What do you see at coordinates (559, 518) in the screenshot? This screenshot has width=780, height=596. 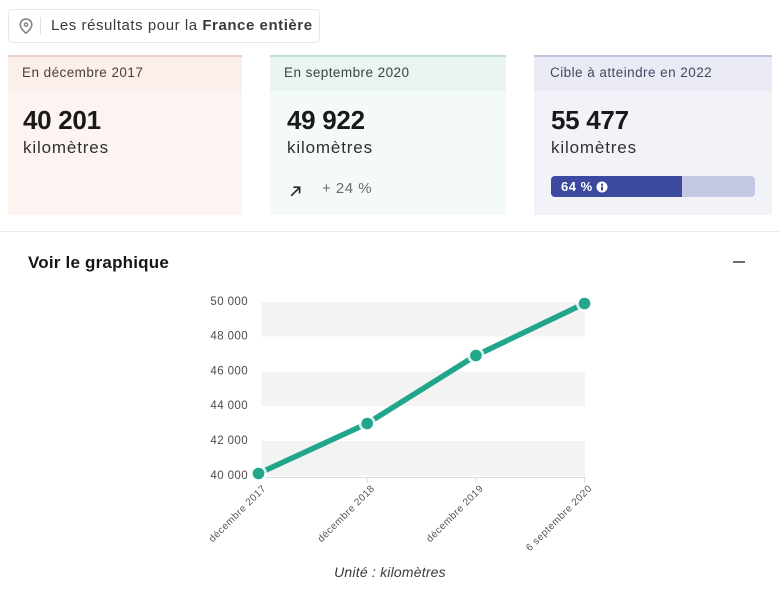 I see `svg-text: 6 septembre 2020` at bounding box center [559, 518].